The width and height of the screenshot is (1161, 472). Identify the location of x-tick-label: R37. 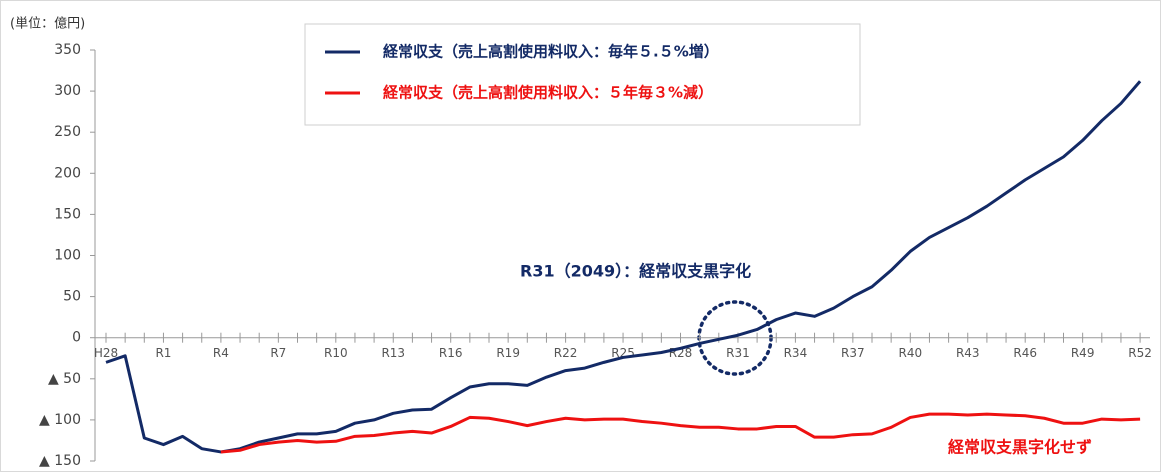
(853, 353).